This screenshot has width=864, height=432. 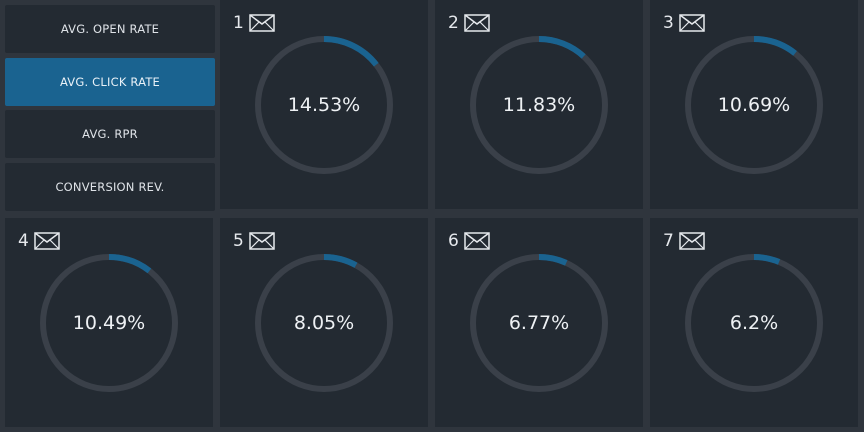 I want to click on card-rank: 5, so click(x=238, y=241).